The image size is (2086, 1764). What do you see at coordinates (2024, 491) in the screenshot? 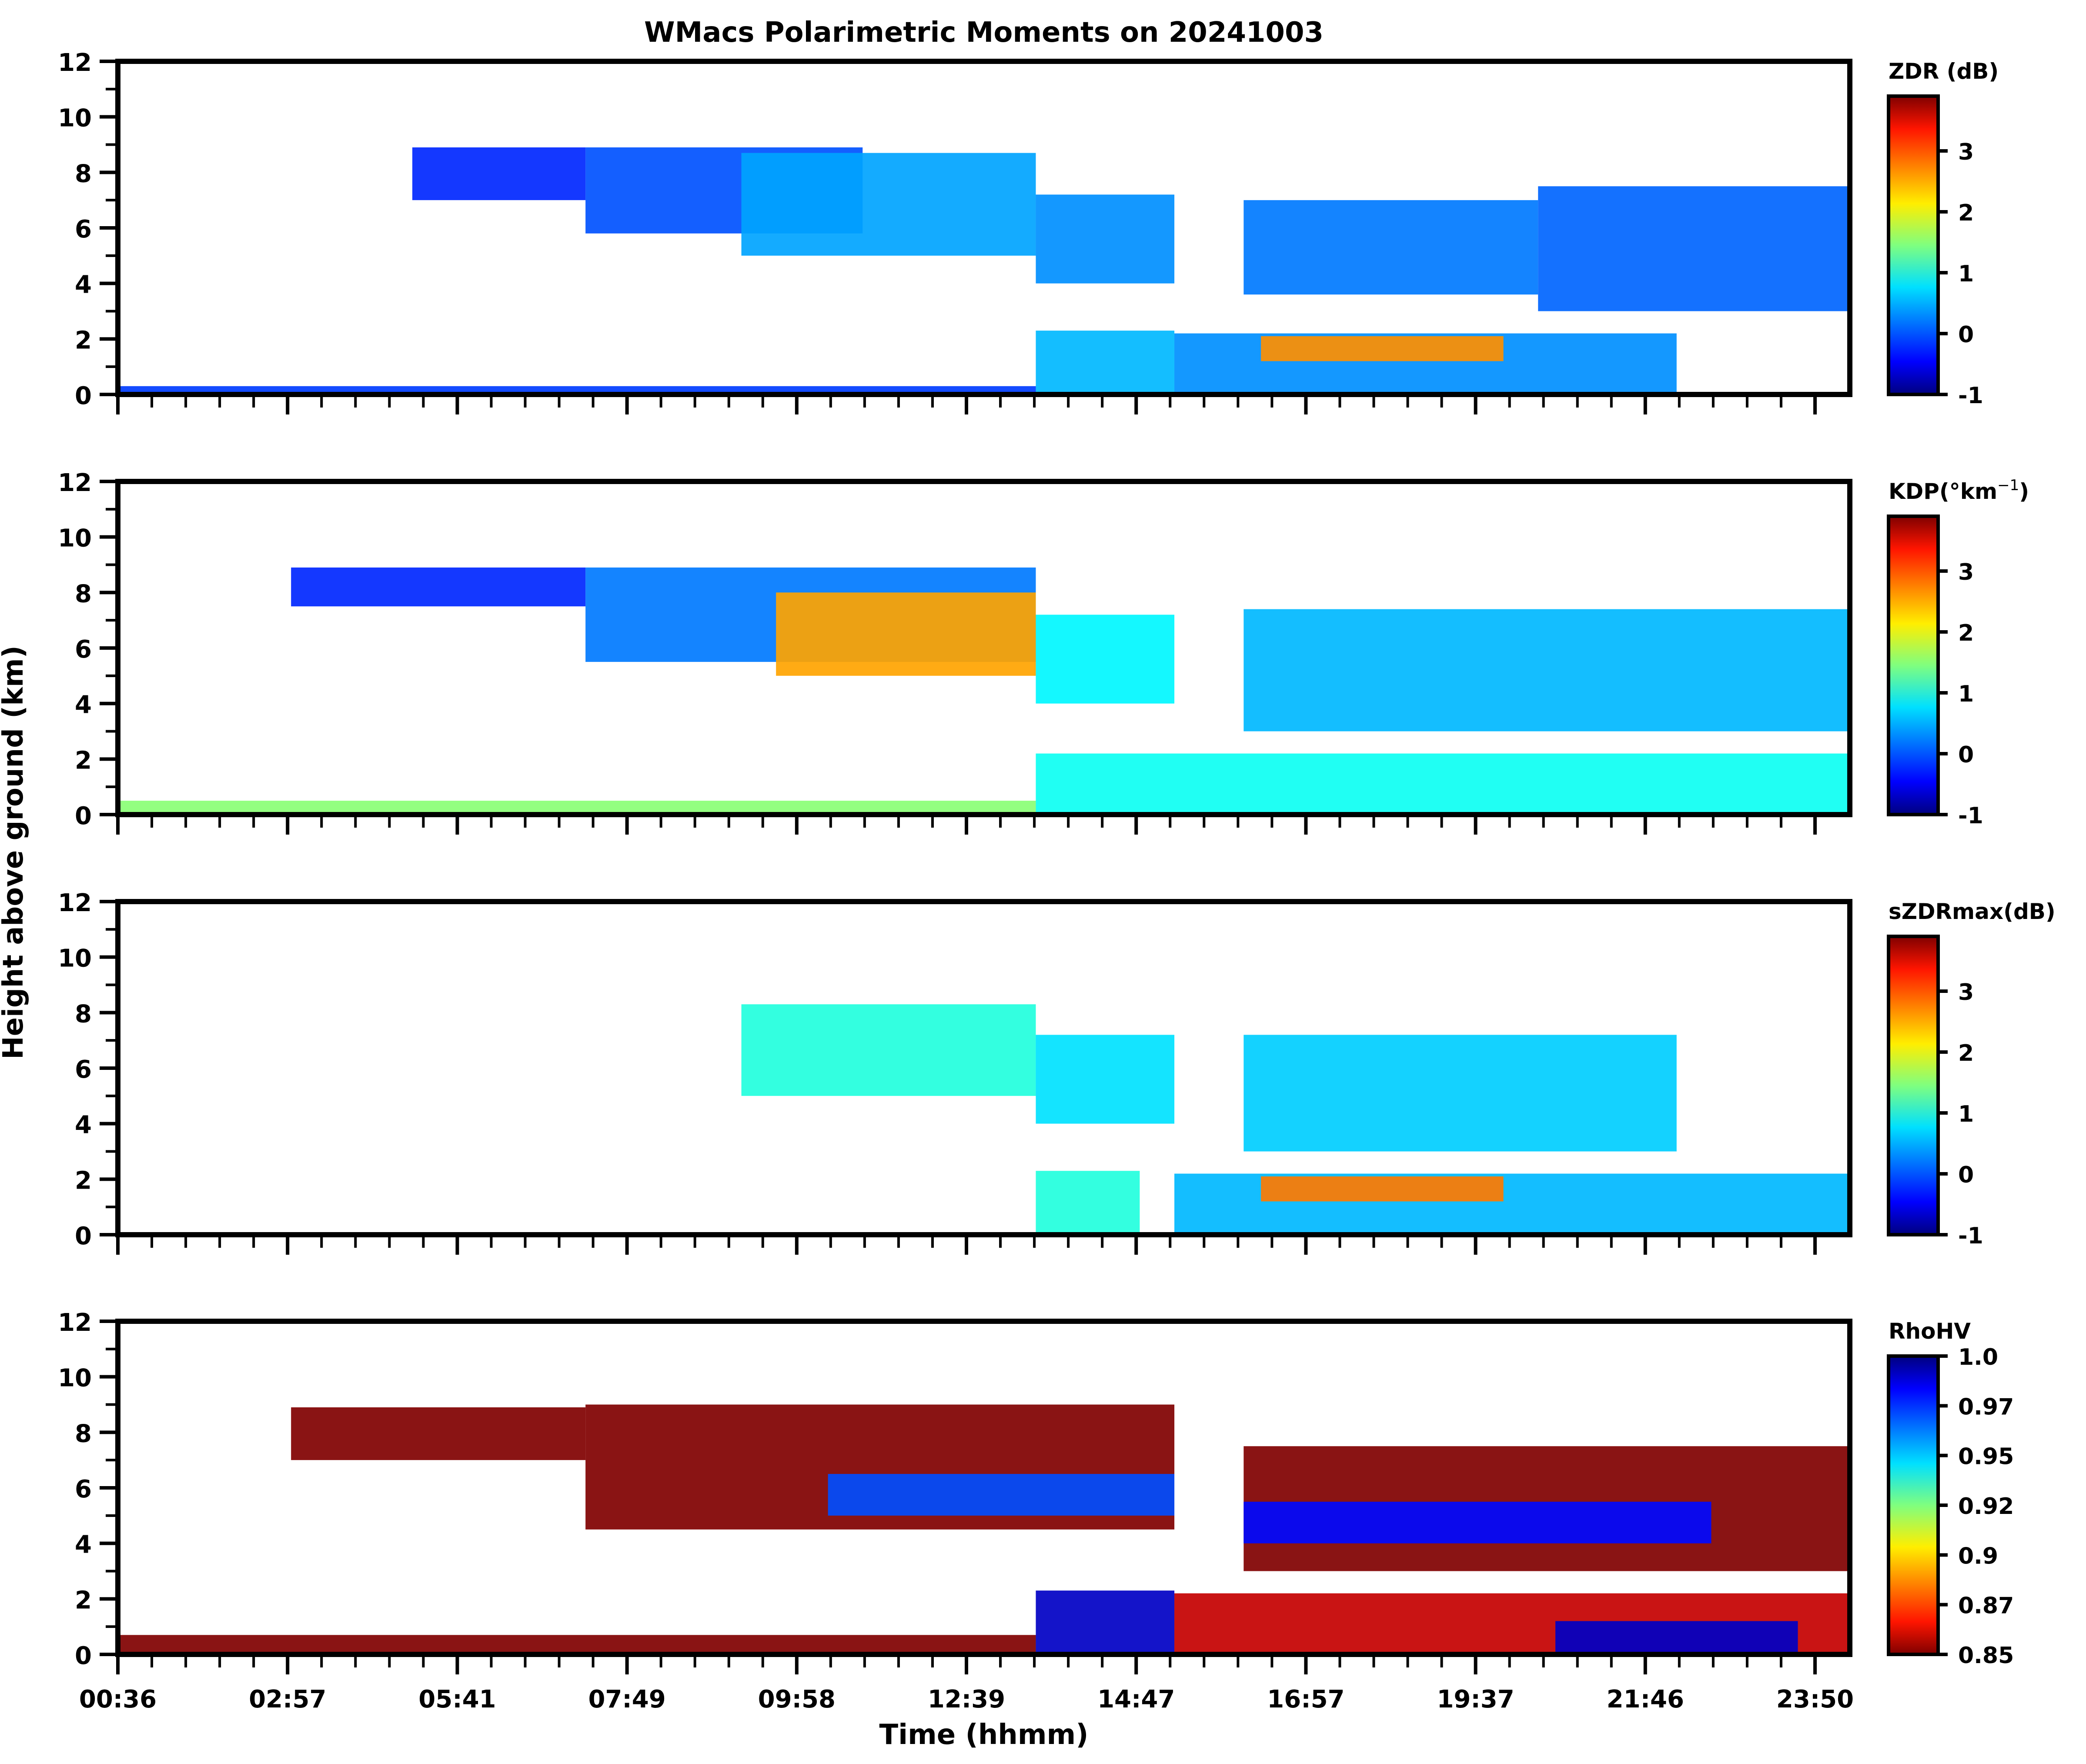
I see `colorbar-label-end: )` at bounding box center [2024, 491].